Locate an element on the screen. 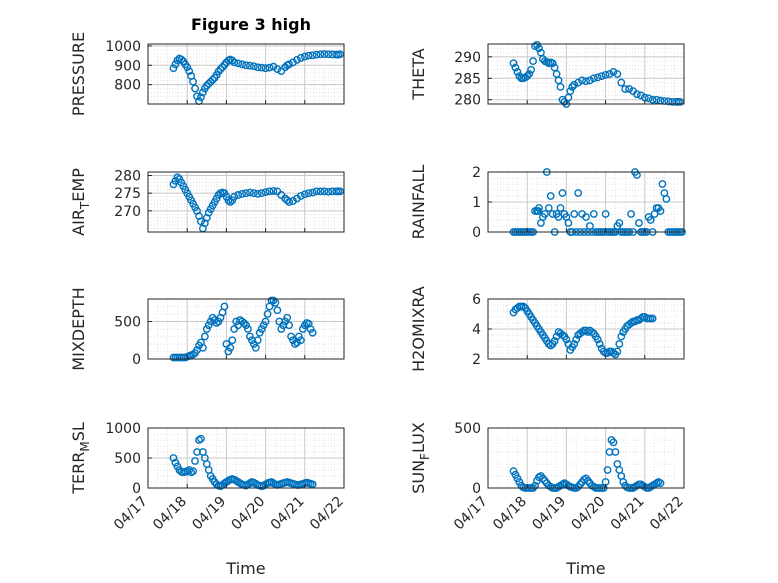 This screenshot has width=778, height=583. y-tick-label: 2 is located at coordinates (476, 360).